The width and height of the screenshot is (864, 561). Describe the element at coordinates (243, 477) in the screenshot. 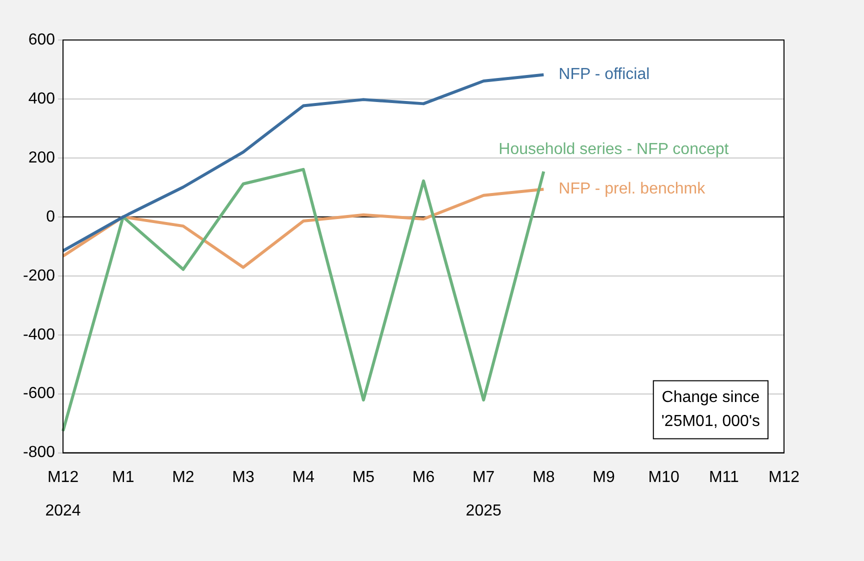

I see `x-tick-label: M3` at that location.